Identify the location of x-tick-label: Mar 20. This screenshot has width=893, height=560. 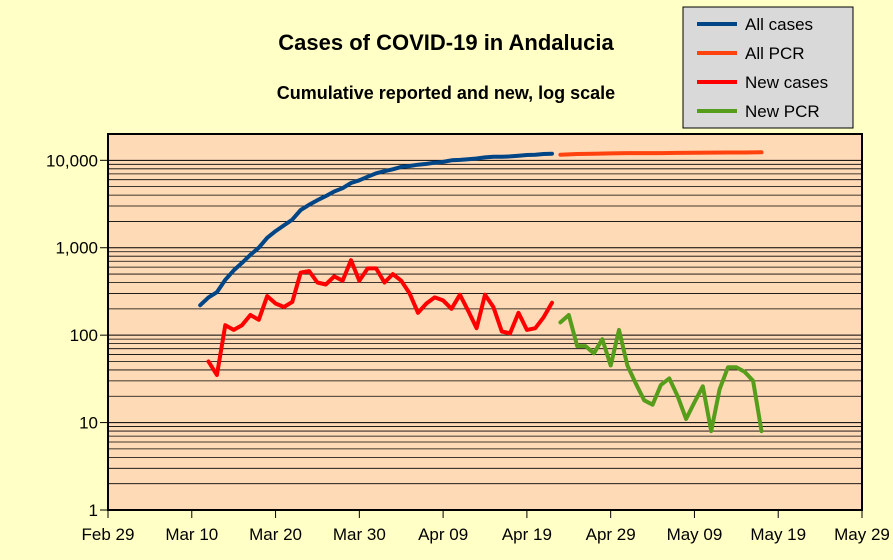
(275, 534).